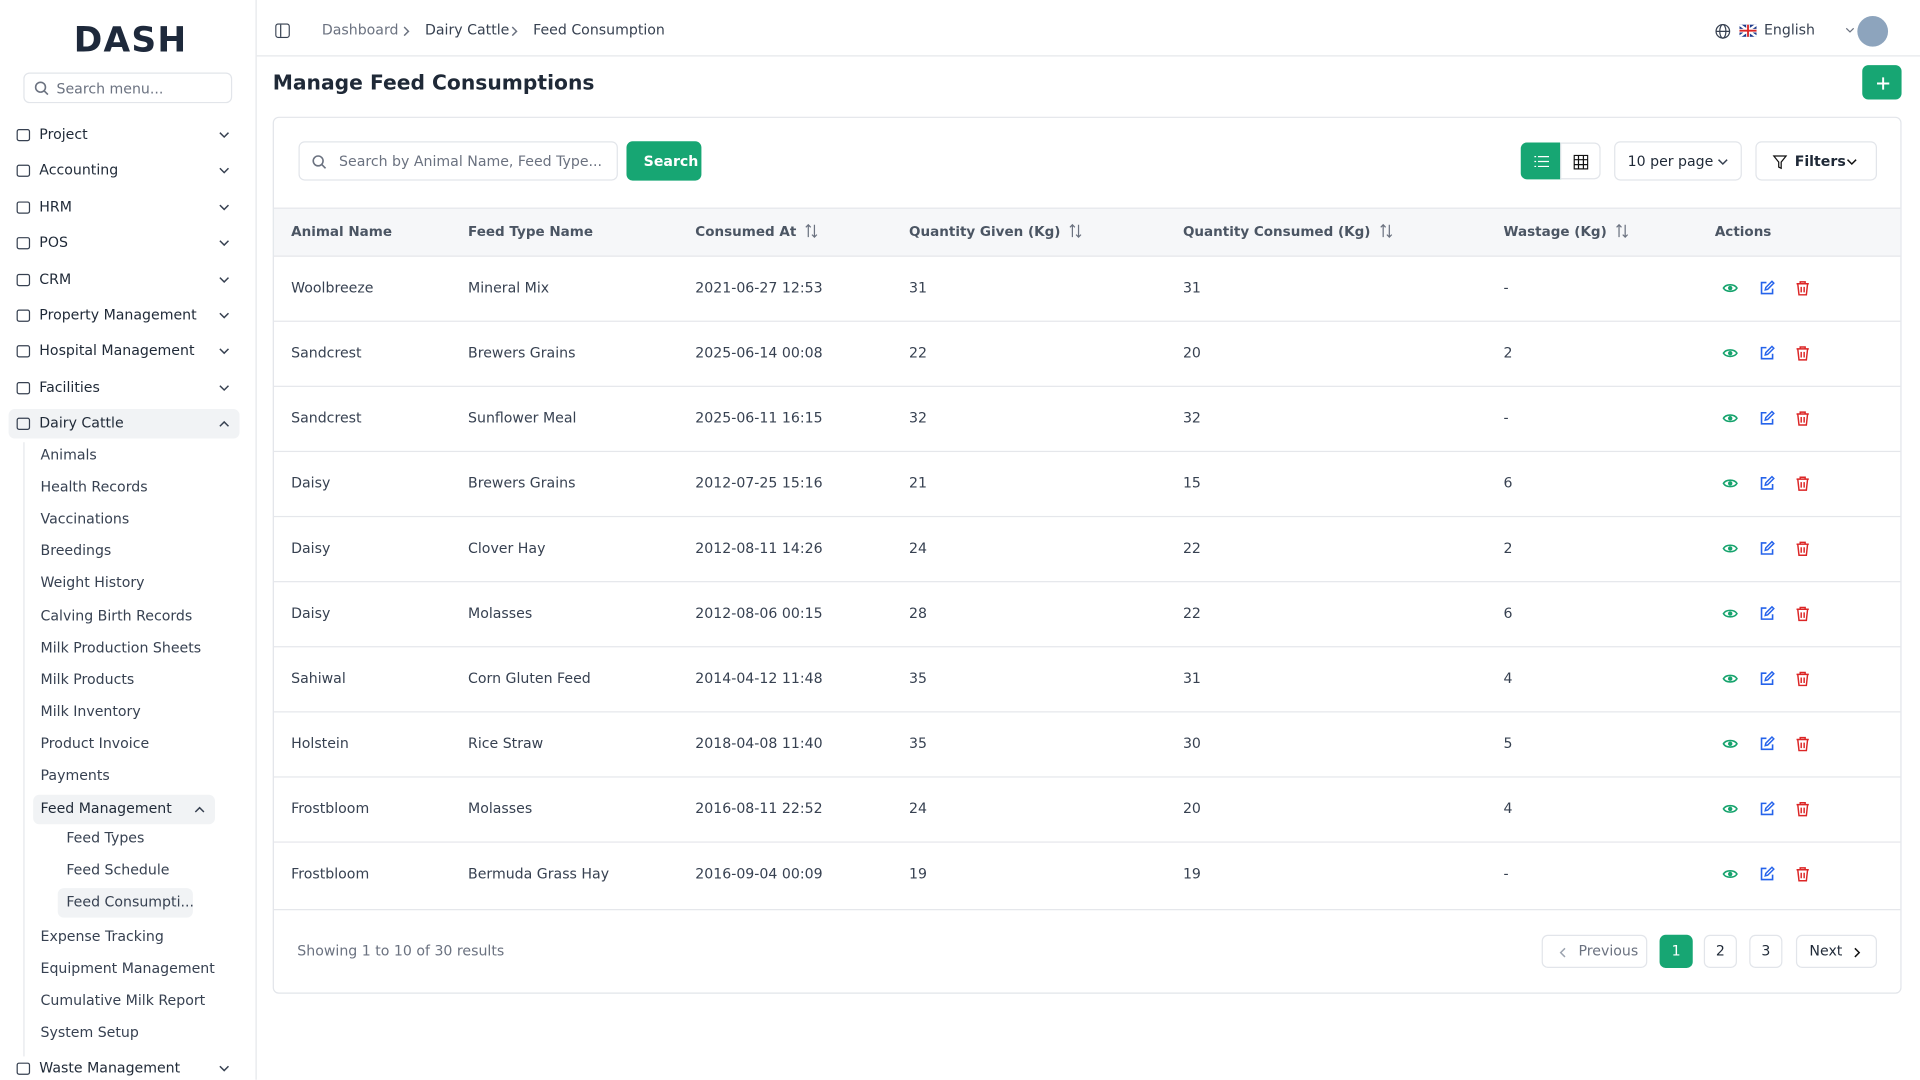  I want to click on grid-icon, so click(1581, 162).